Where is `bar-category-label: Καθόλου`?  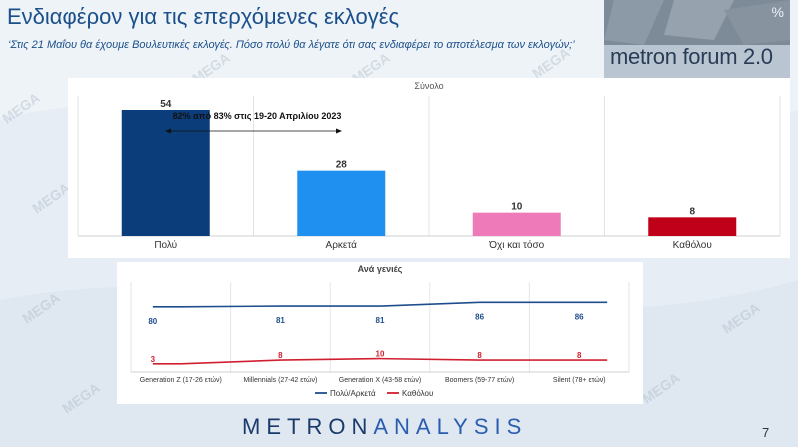 bar-category-label: Καθόλου is located at coordinates (692, 245).